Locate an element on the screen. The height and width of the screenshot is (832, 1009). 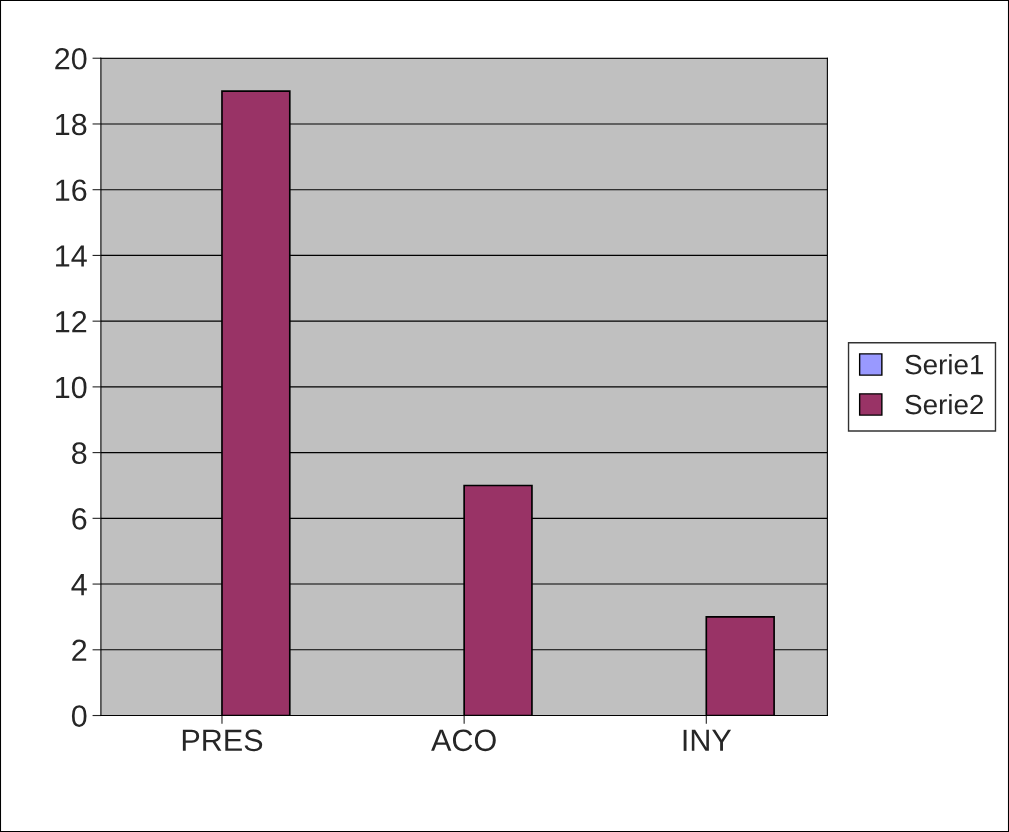
y-tick-label: 6 is located at coordinates (79, 519).